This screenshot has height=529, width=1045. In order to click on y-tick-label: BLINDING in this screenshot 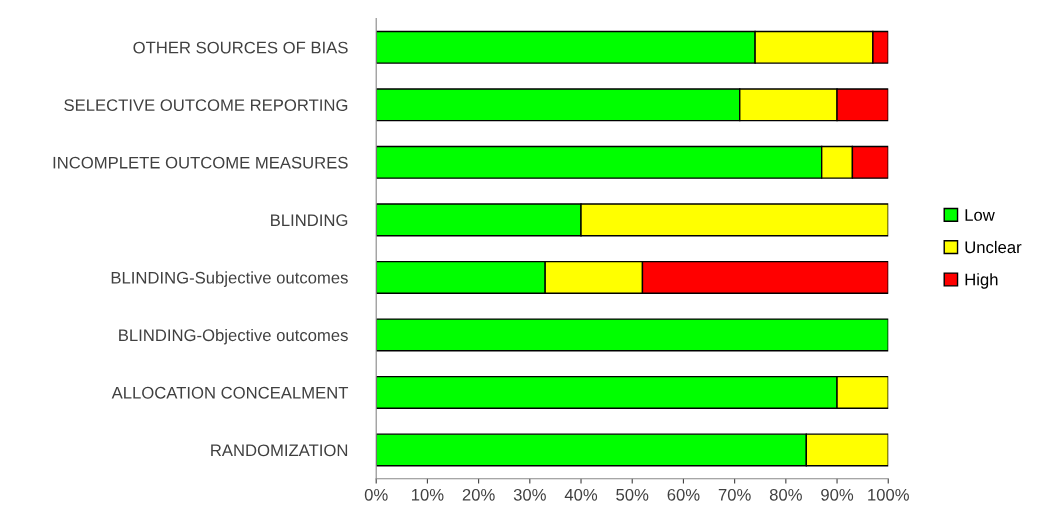, I will do `click(309, 220)`.